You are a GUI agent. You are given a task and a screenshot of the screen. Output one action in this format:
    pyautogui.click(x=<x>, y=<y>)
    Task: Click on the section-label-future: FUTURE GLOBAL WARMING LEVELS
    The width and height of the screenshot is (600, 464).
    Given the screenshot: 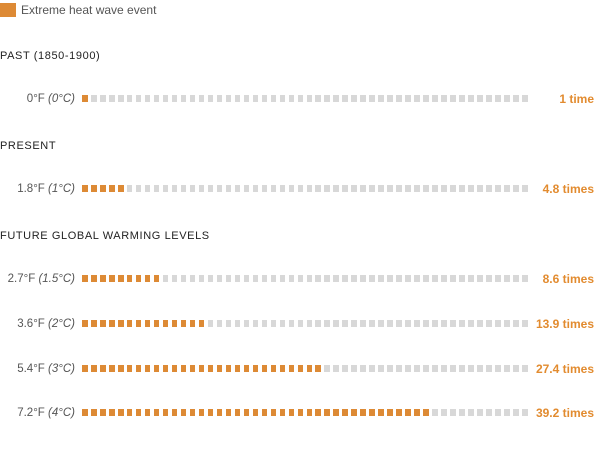 What is the action you would take?
    pyautogui.click(x=105, y=236)
    